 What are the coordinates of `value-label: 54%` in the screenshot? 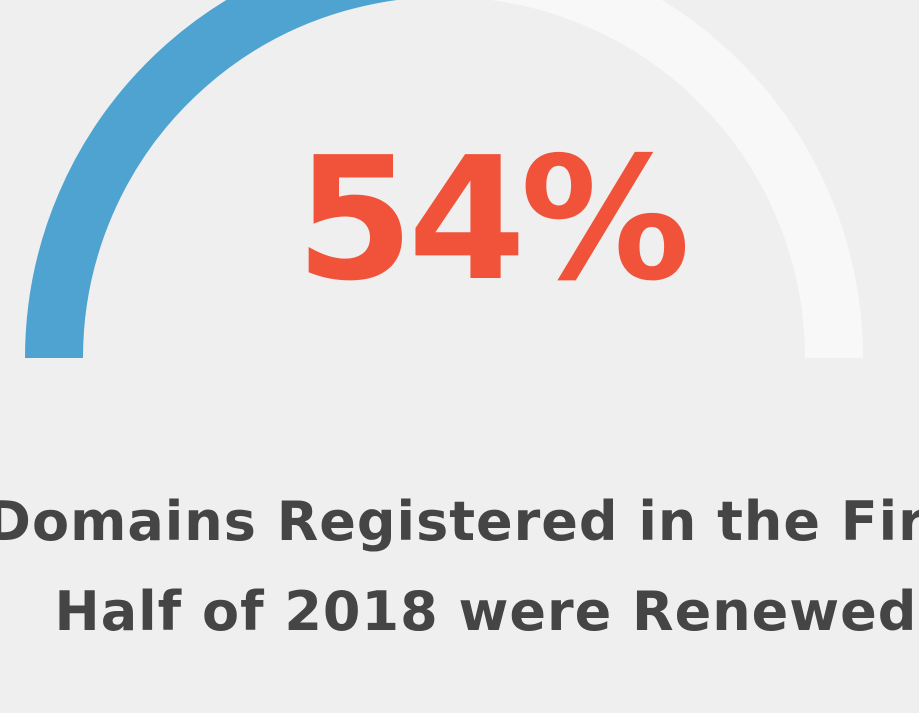 It's located at (491, 220).